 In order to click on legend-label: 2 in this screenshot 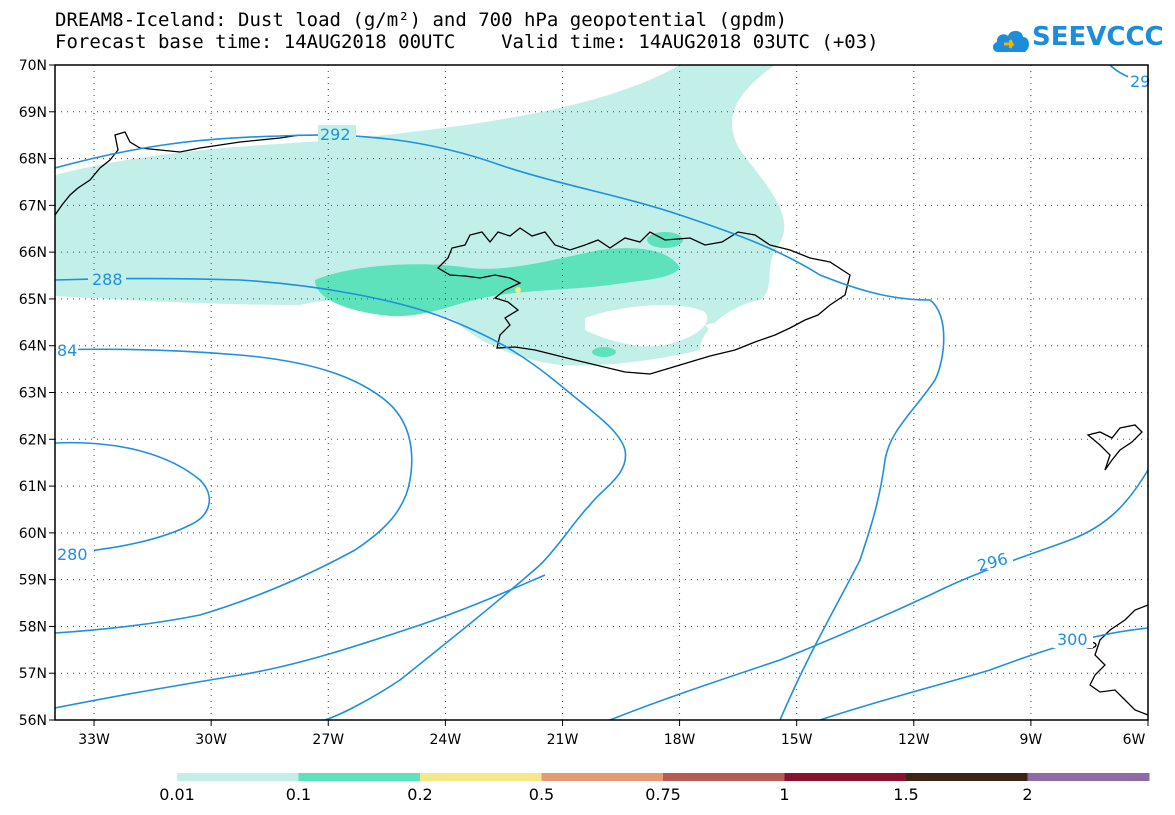, I will do `click(1027, 794)`.